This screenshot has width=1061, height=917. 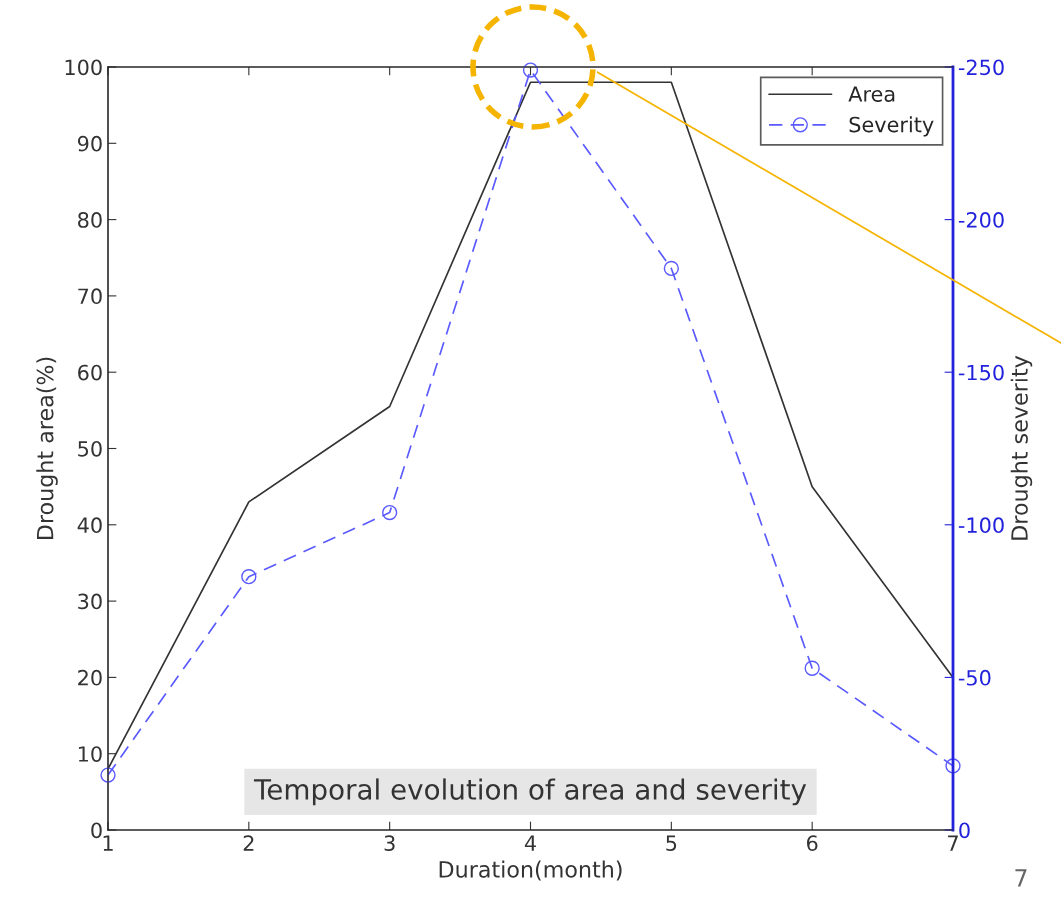 I want to click on y-tick-label: 0, so click(x=96, y=830).